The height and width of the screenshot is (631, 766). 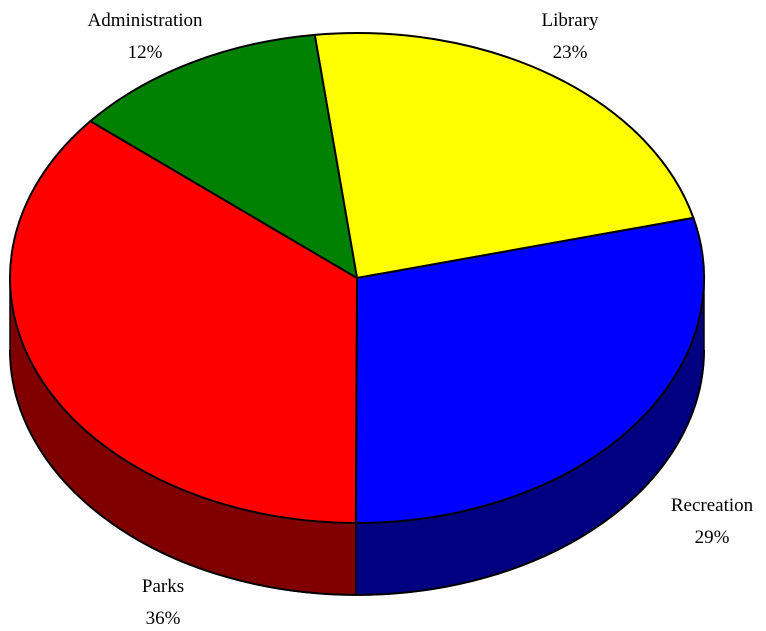 I want to click on slice-percent-library: 23%, so click(x=570, y=52).